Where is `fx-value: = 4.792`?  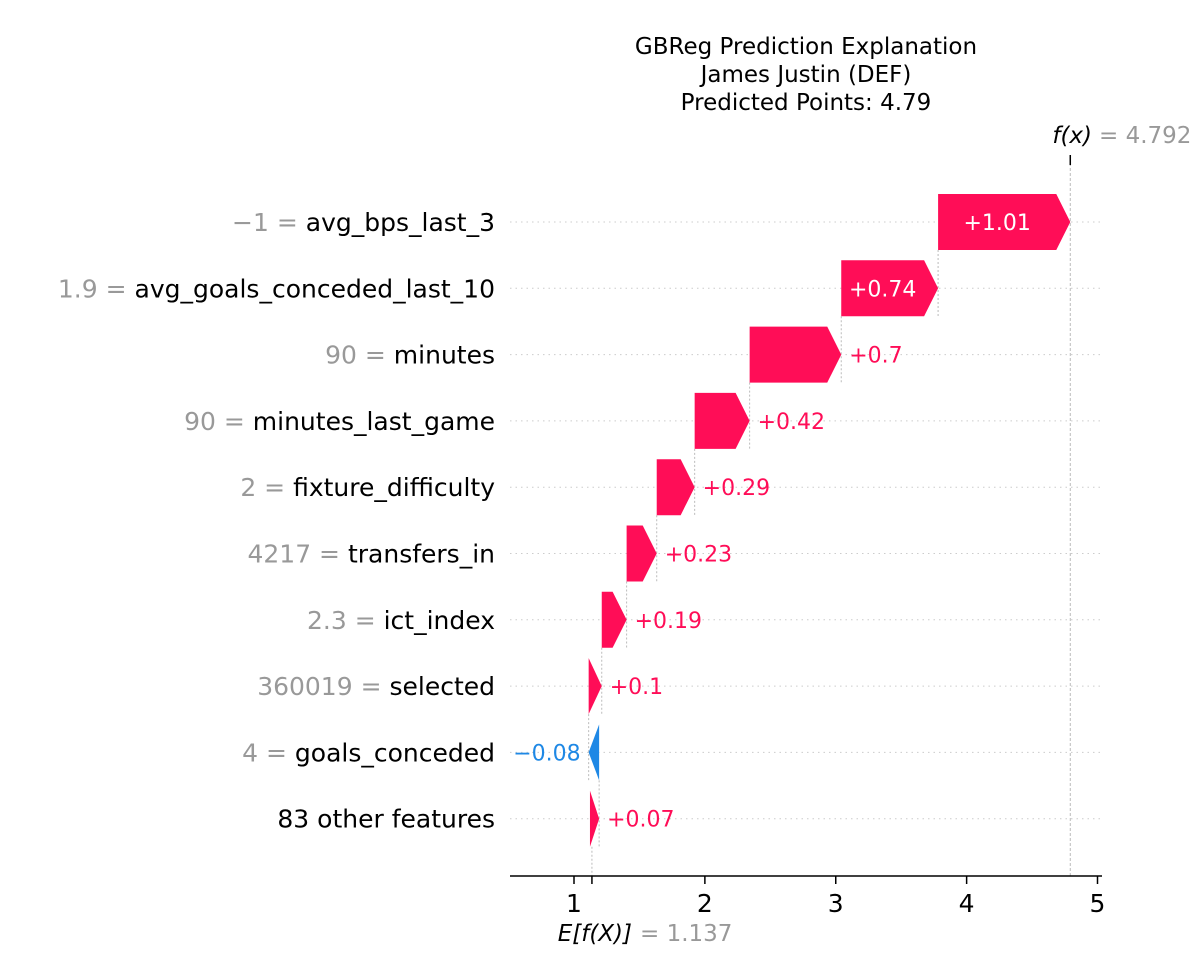
fx-value: = 4.792 is located at coordinates (1145, 136).